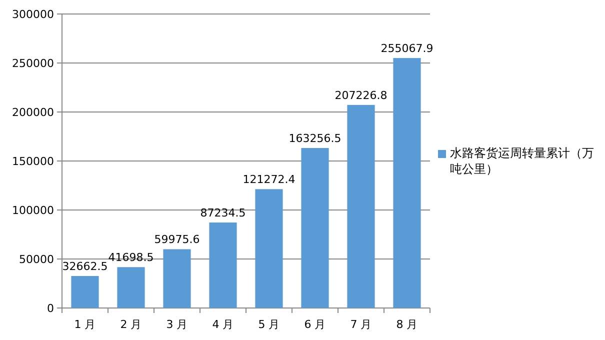 This screenshot has height=340, width=605. What do you see at coordinates (177, 239) in the screenshot?
I see `data-label: 59975.6` at bounding box center [177, 239].